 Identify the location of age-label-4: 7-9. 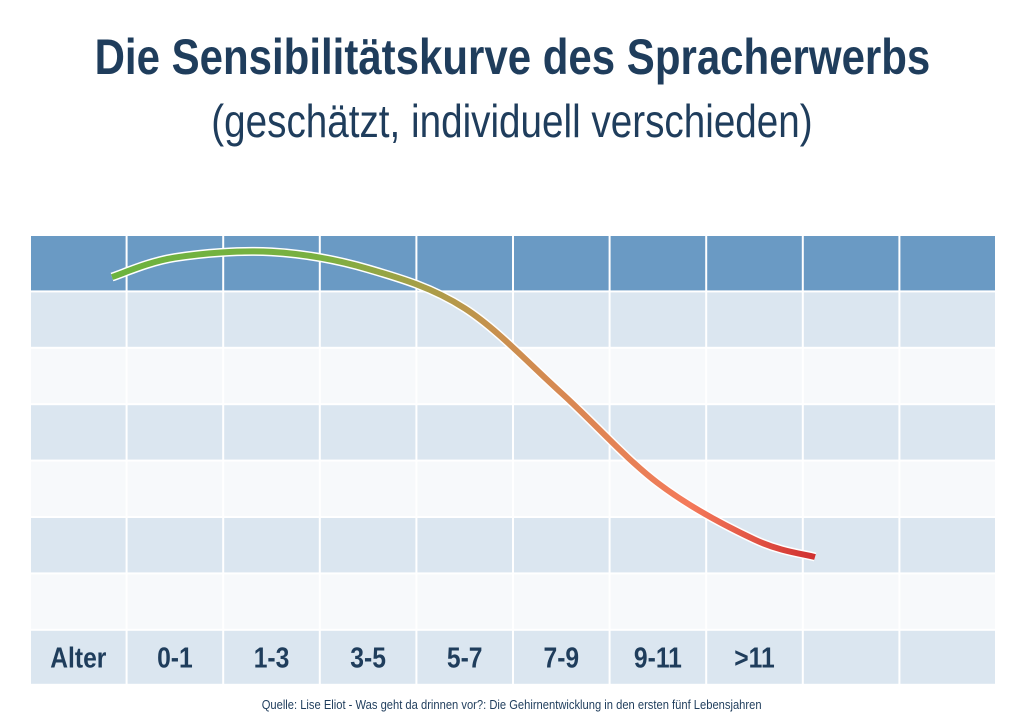
(561, 657).